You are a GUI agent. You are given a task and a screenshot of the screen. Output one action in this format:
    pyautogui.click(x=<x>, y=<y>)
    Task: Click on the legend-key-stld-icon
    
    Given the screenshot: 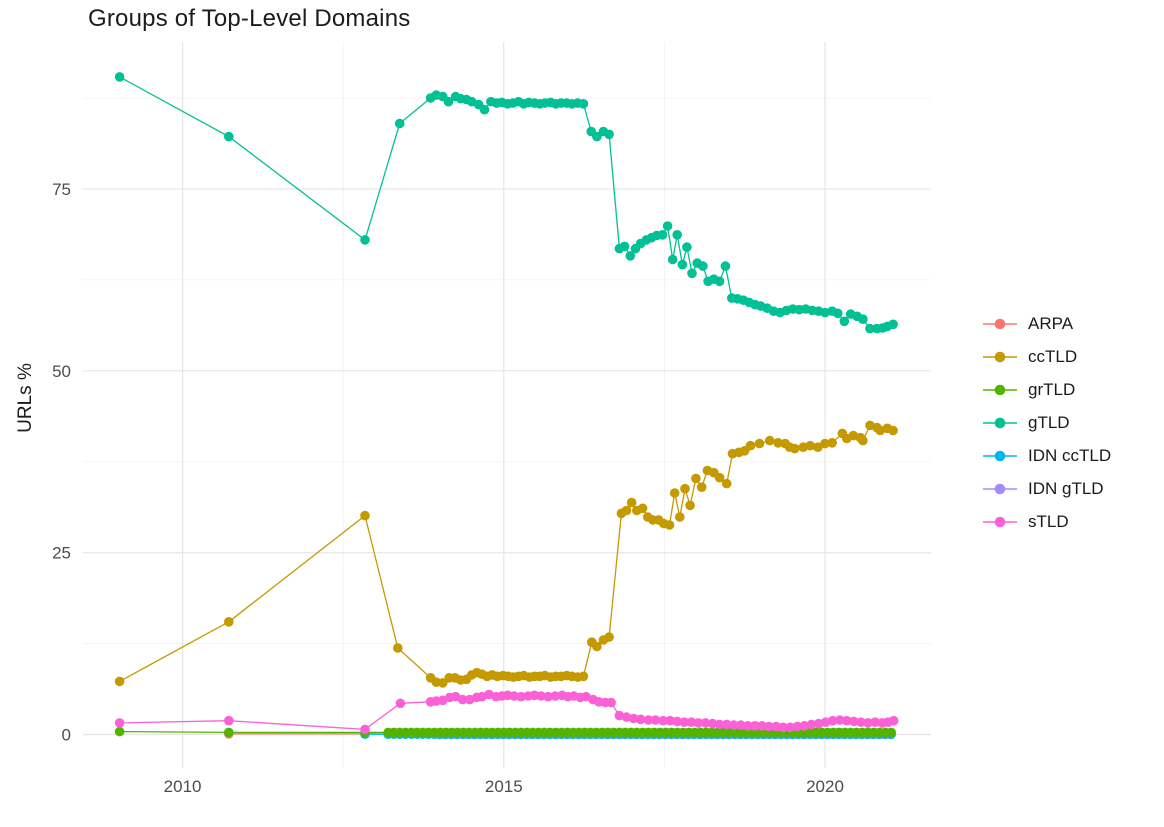 What is the action you would take?
    pyautogui.click(x=1000, y=522)
    